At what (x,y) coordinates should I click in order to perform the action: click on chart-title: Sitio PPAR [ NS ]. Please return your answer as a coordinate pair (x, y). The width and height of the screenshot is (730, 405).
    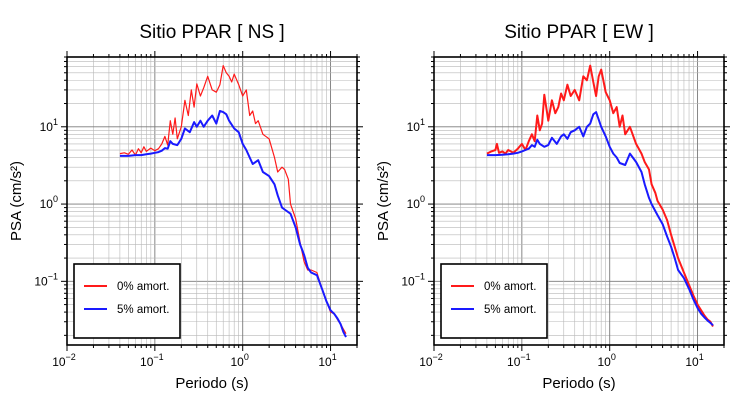
    Looking at the image, I should click on (211, 32).